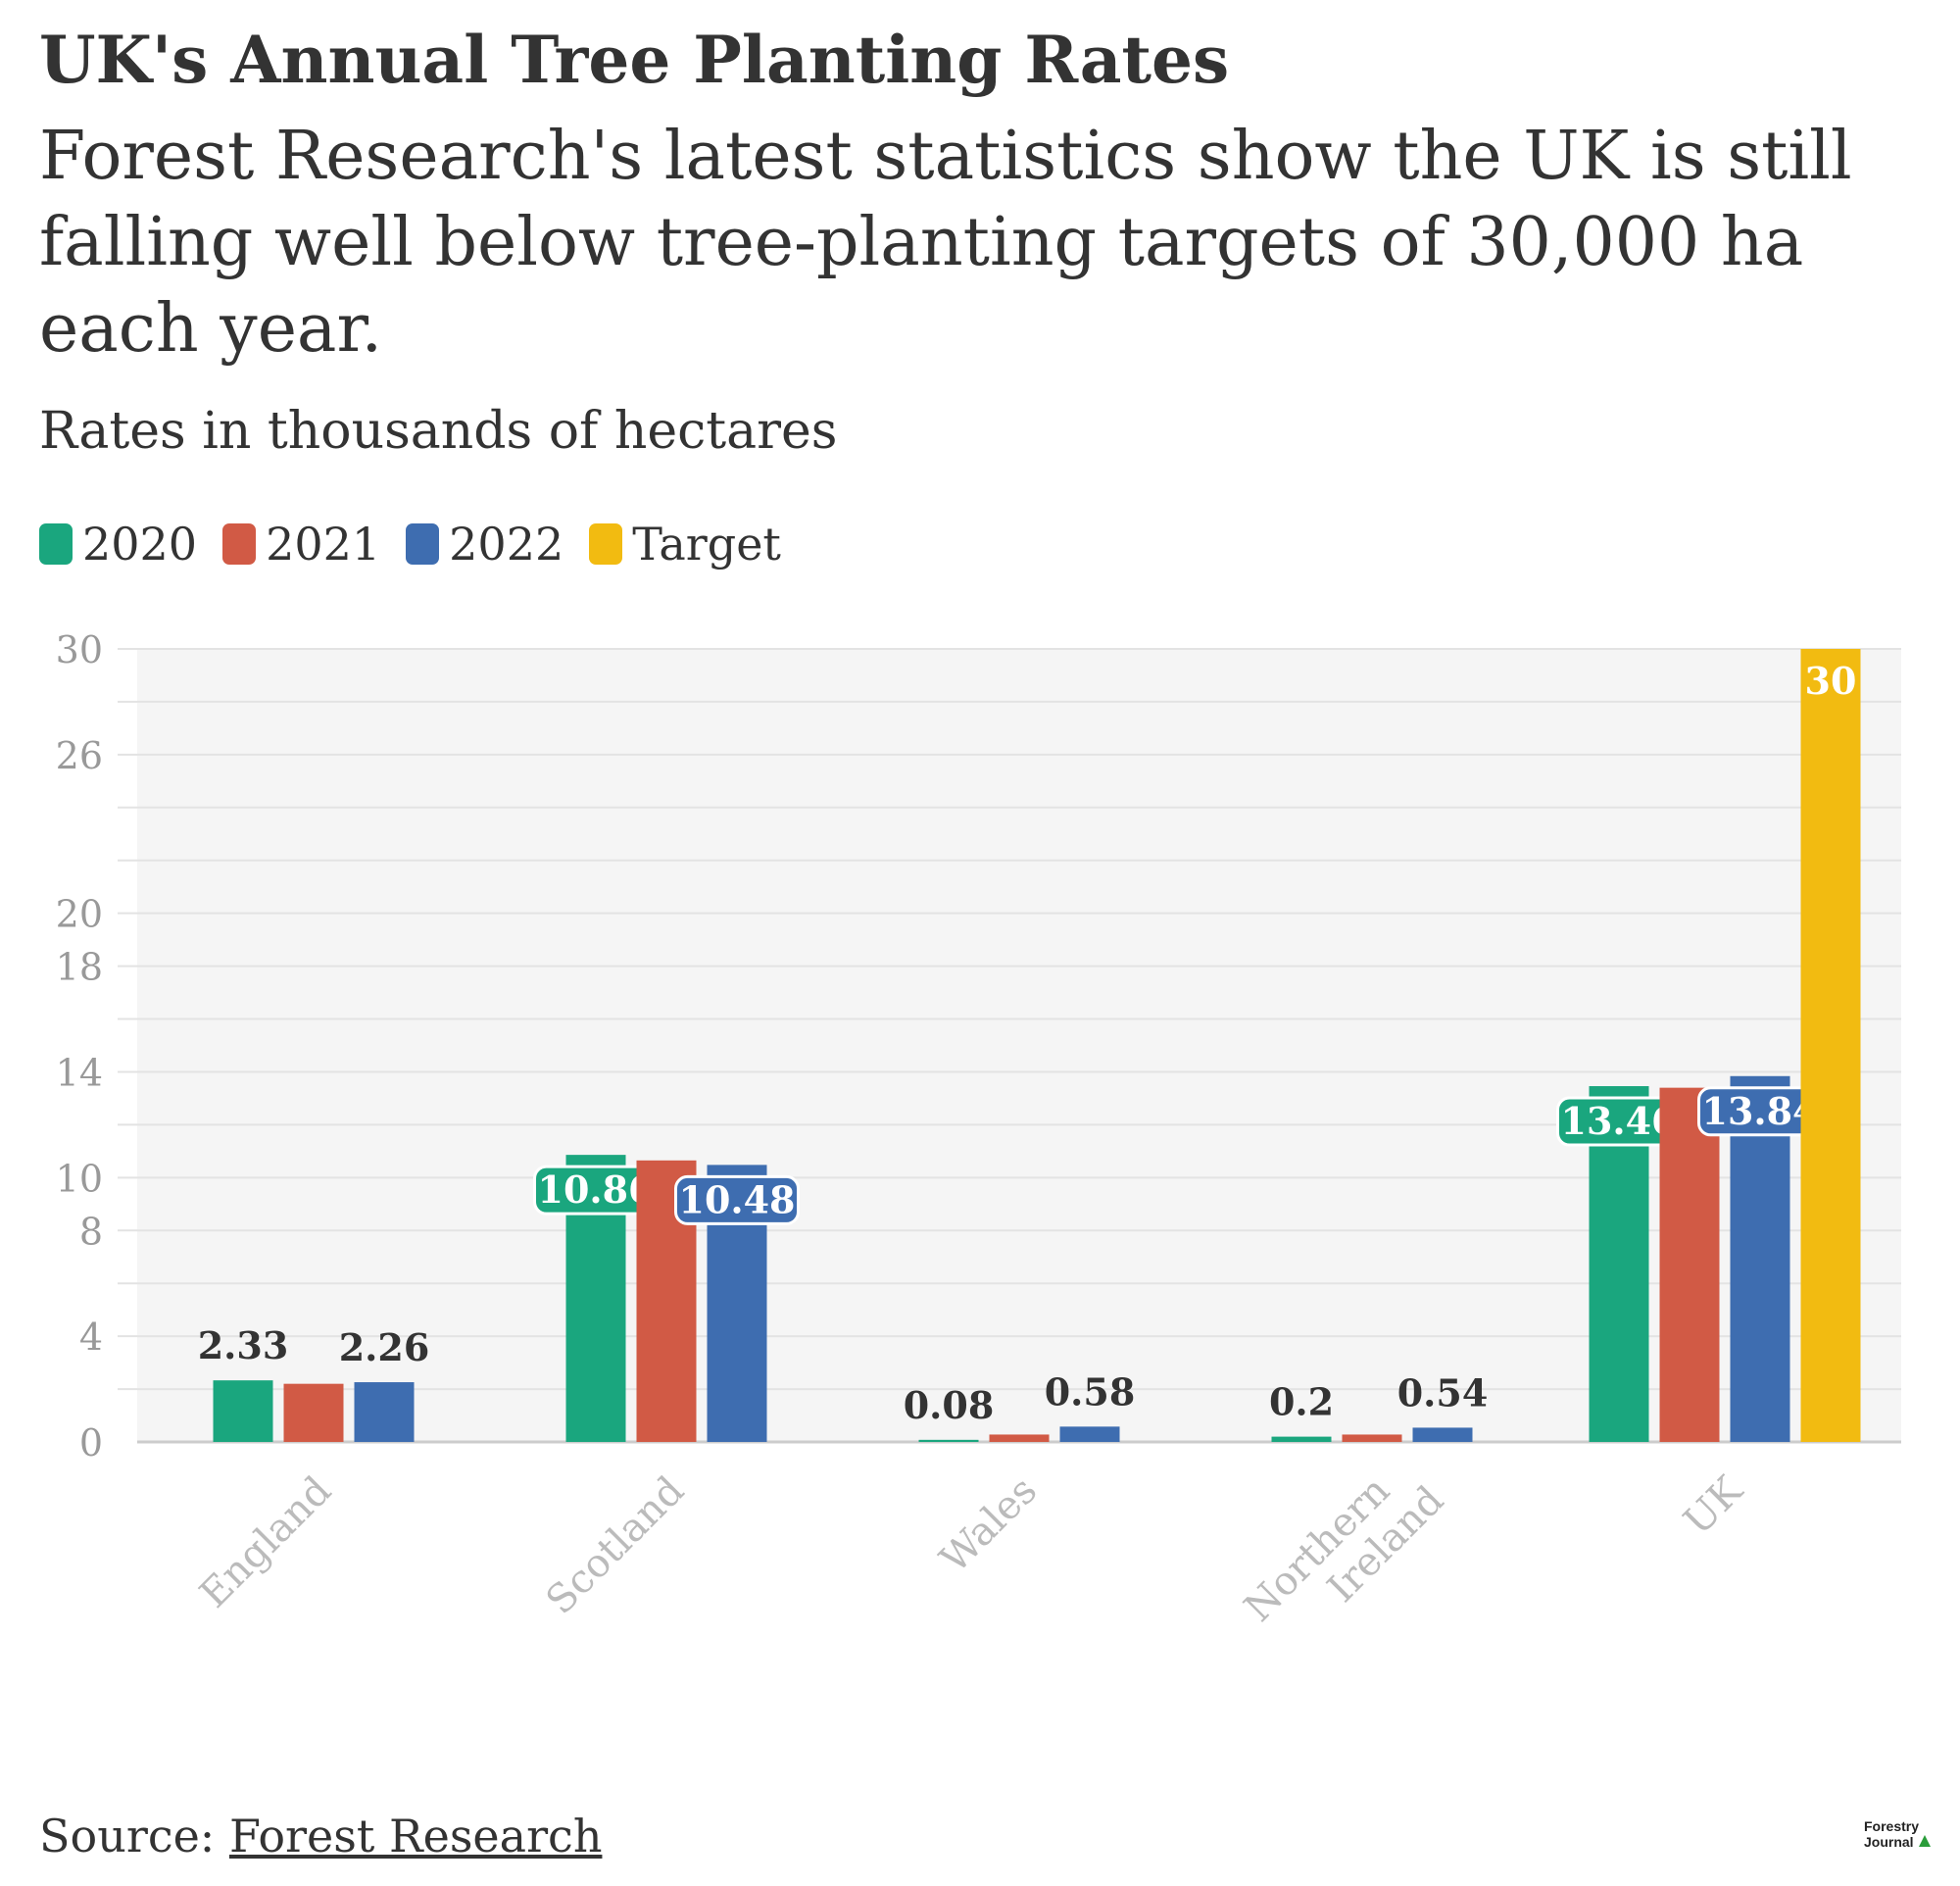 The height and width of the screenshot is (1886, 1960). What do you see at coordinates (1891, 1826) in the screenshot?
I see `svg-text: Forestry` at bounding box center [1891, 1826].